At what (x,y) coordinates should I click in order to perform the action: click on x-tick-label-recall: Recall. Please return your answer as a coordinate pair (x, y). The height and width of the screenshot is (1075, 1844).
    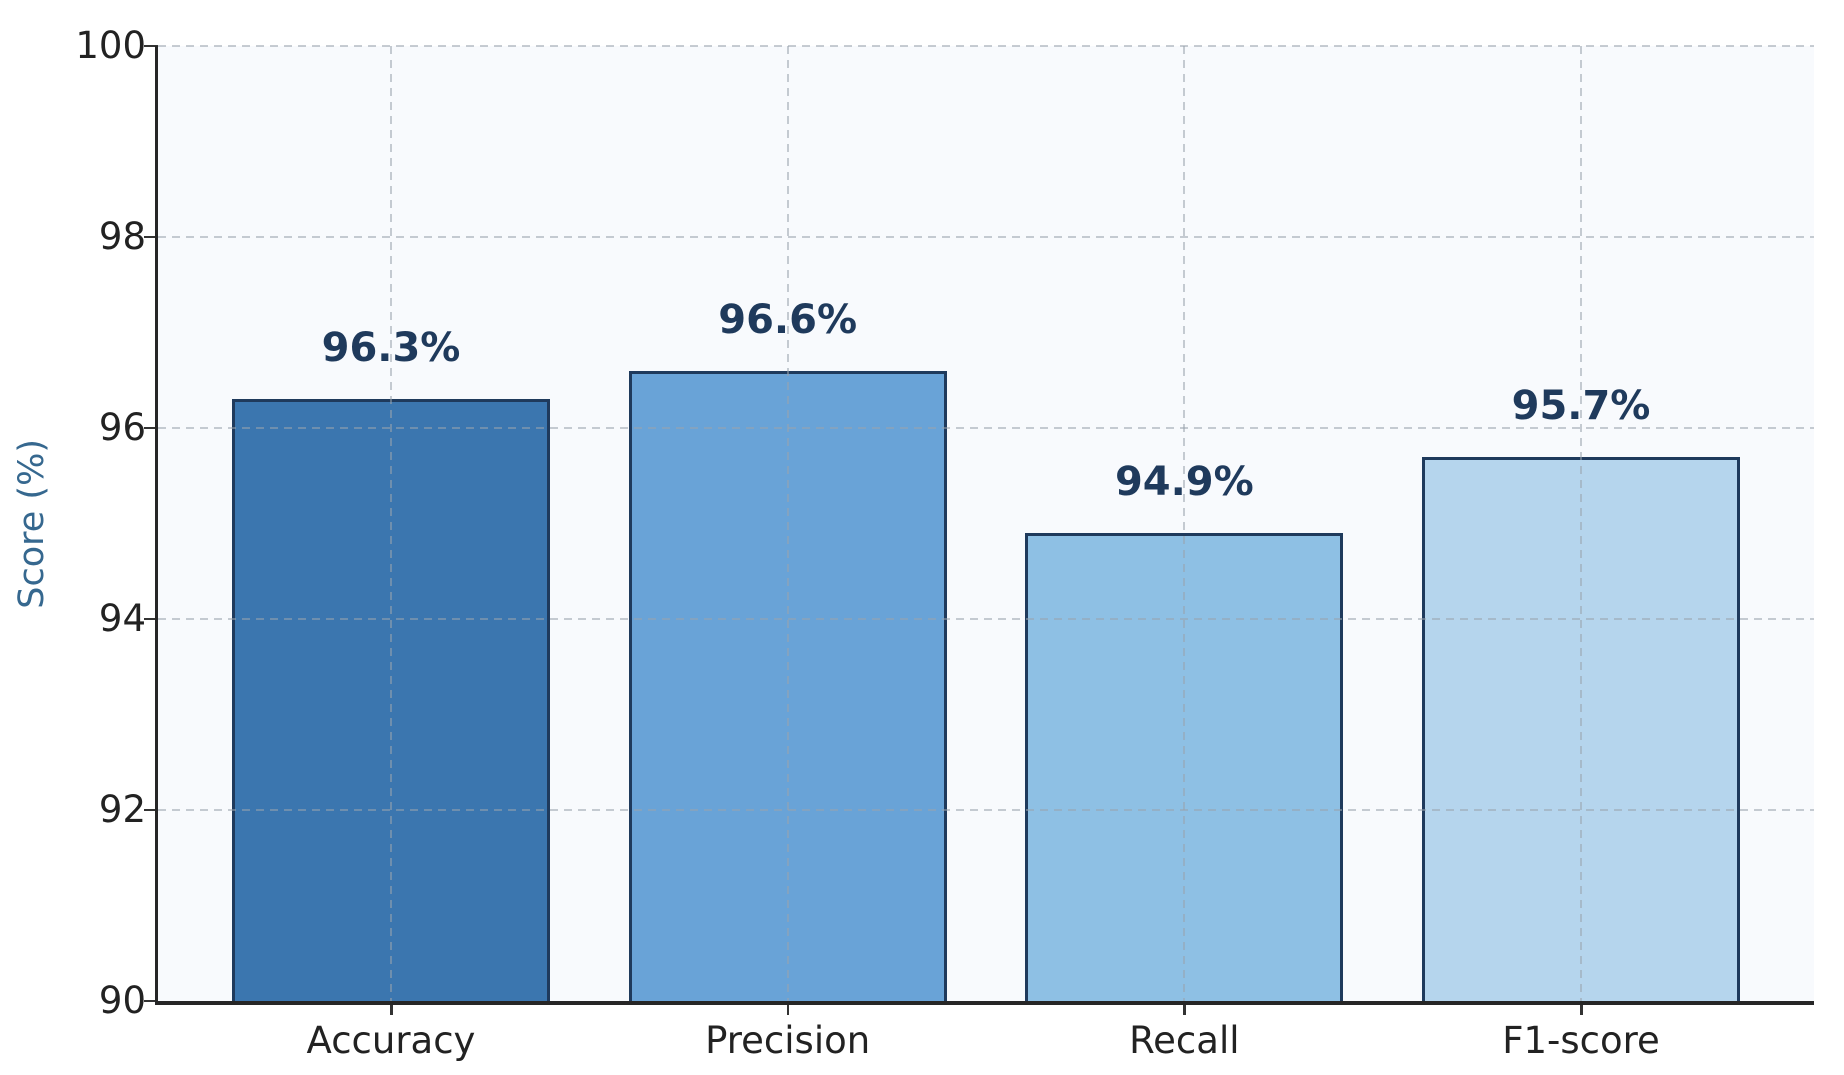
    Looking at the image, I should click on (1184, 1040).